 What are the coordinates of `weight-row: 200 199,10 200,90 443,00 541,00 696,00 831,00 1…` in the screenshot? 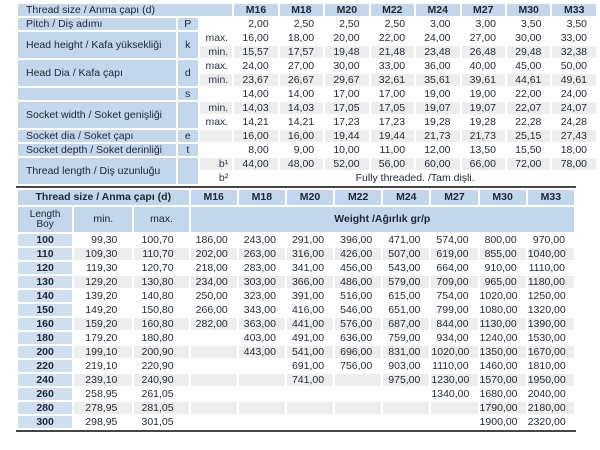 It's located at (296, 352).